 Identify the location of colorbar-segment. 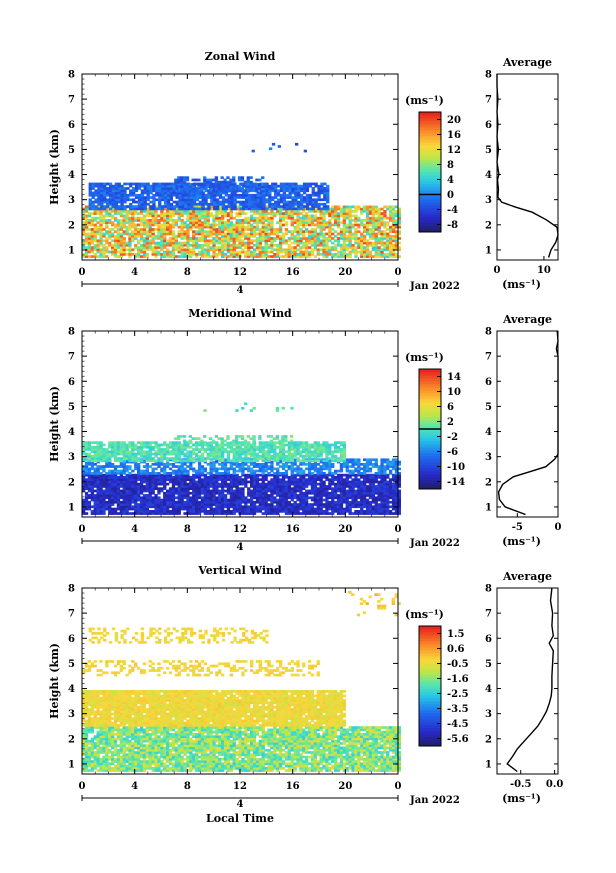
(430, 222).